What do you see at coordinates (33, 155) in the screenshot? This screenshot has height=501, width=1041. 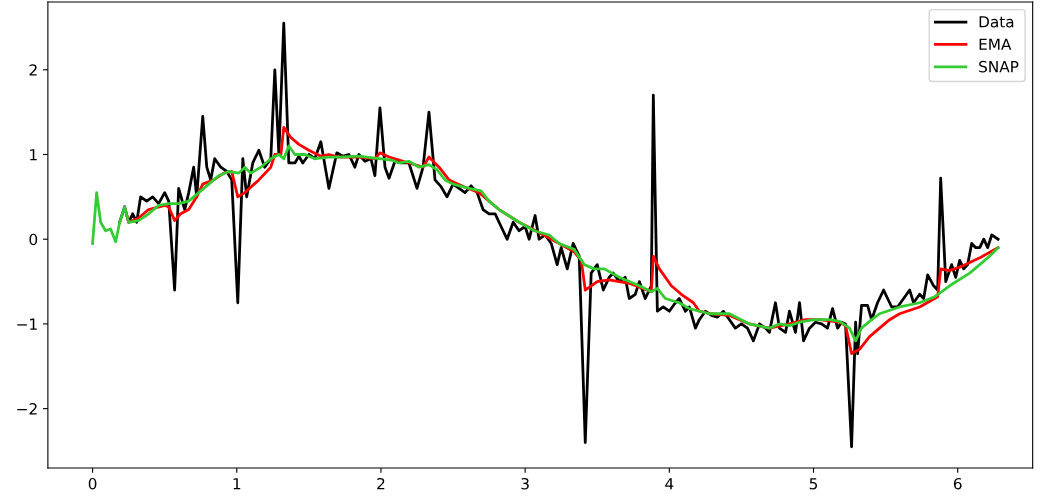 I see `y-tick-label: 1` at bounding box center [33, 155].